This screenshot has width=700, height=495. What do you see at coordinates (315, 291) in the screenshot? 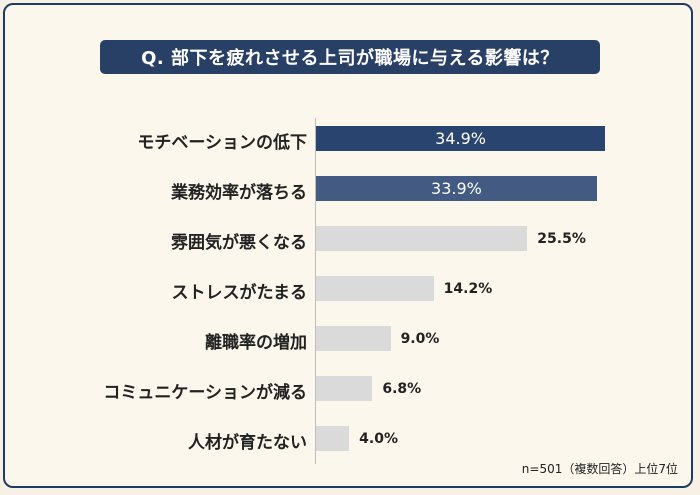
I see `y-axis-line` at bounding box center [315, 291].